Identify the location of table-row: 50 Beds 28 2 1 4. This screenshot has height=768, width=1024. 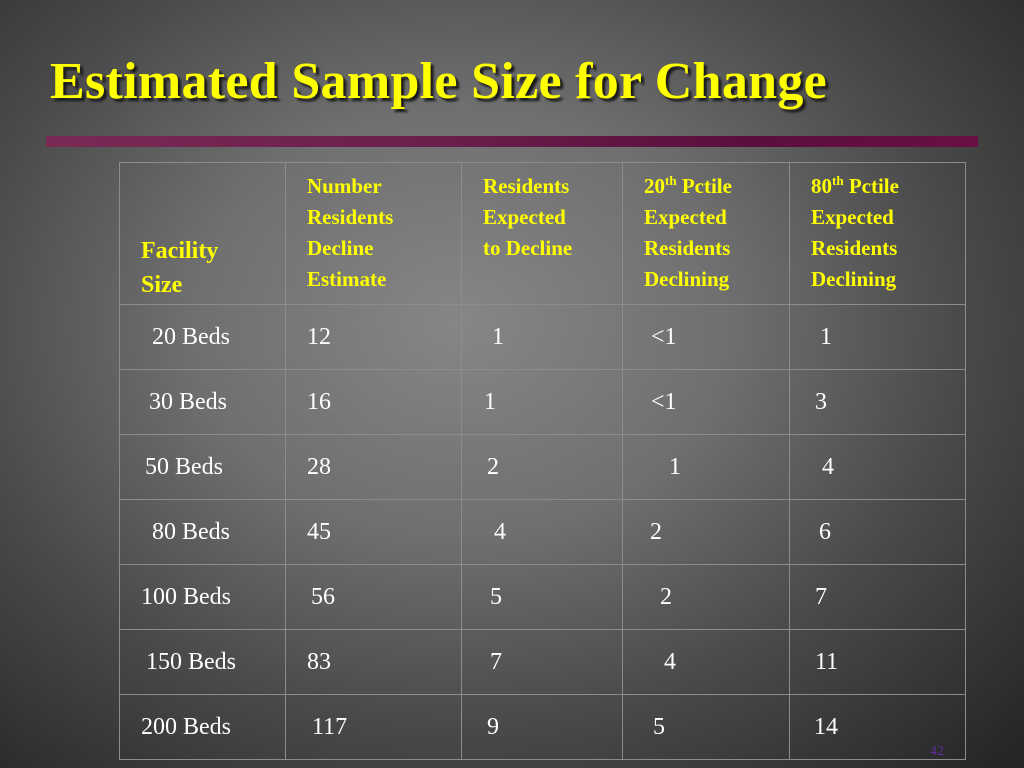
(542, 467).